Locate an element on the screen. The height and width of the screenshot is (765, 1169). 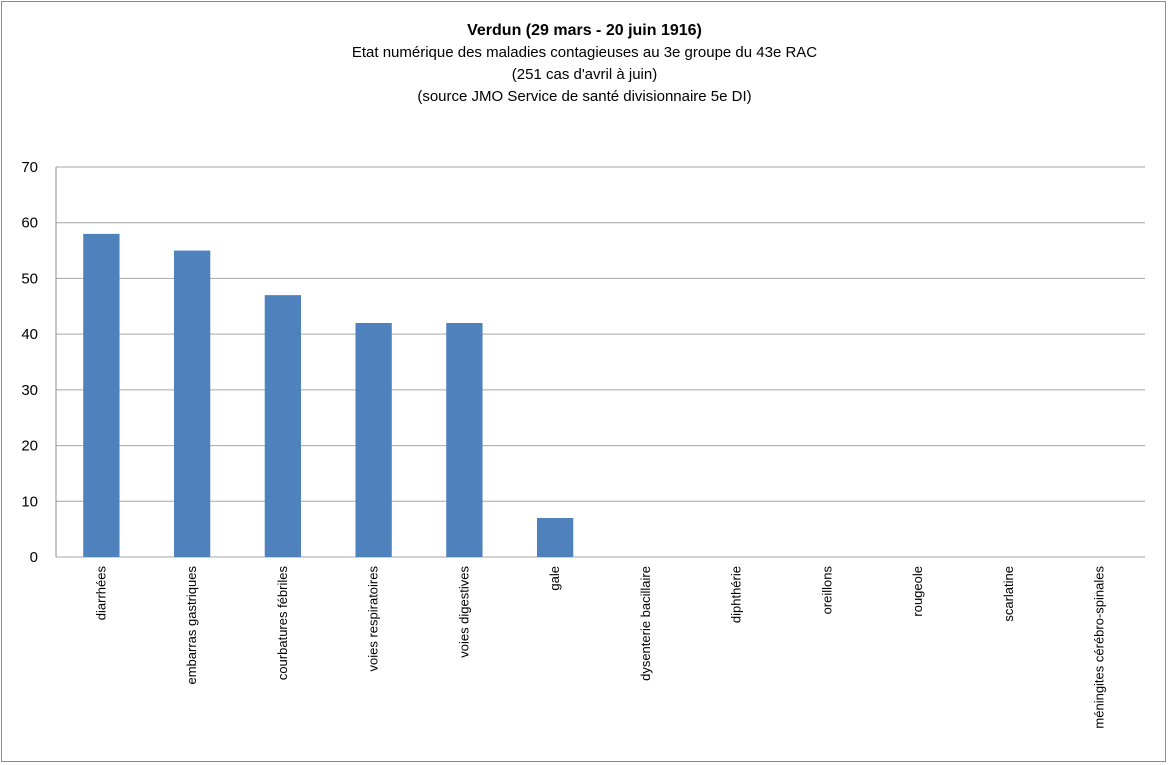
y-tick-label: 10 is located at coordinates (29, 501).